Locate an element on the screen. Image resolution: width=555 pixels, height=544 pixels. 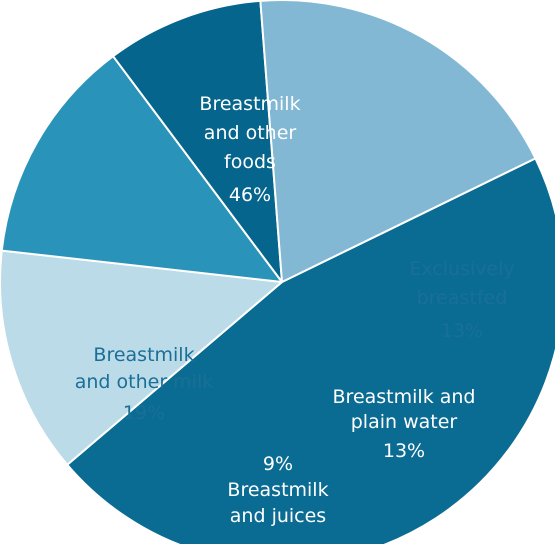
slice-label-line-3-2: plain water is located at coordinates (404, 422).